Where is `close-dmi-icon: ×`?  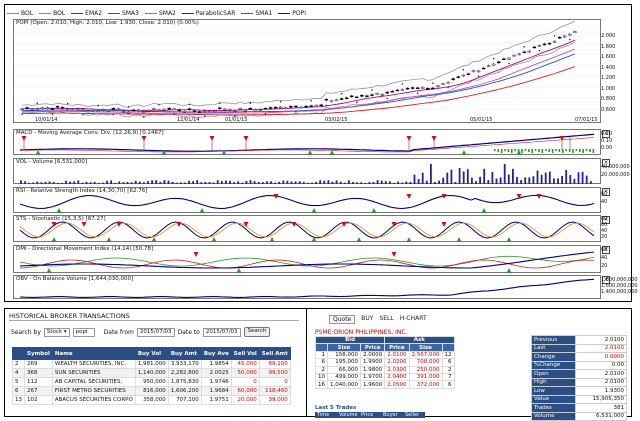
close-dmi-icon: × is located at coordinates (606, 250).